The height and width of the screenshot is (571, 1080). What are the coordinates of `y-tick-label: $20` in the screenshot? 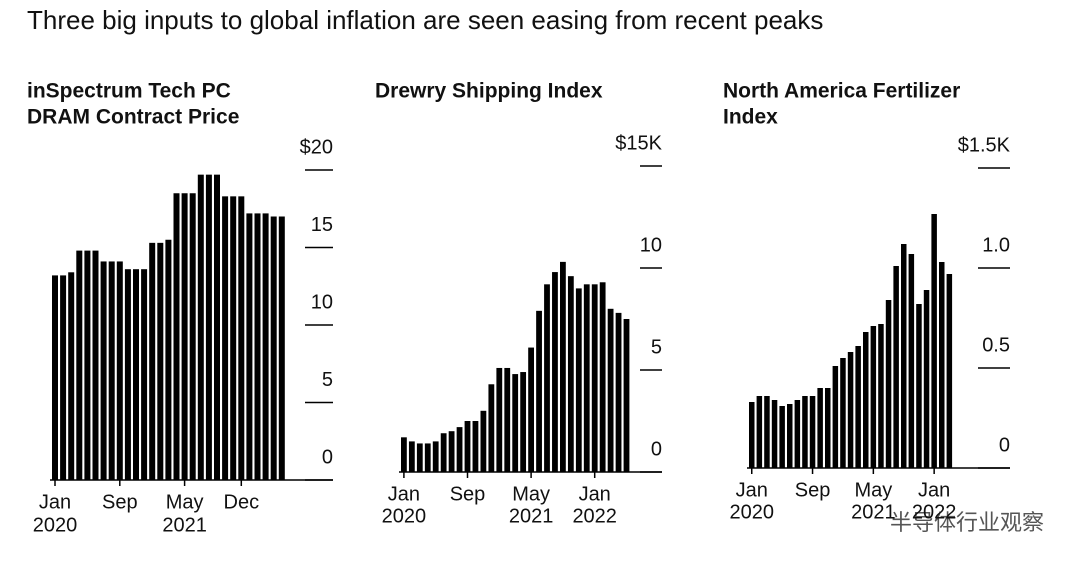 It's located at (316, 147).